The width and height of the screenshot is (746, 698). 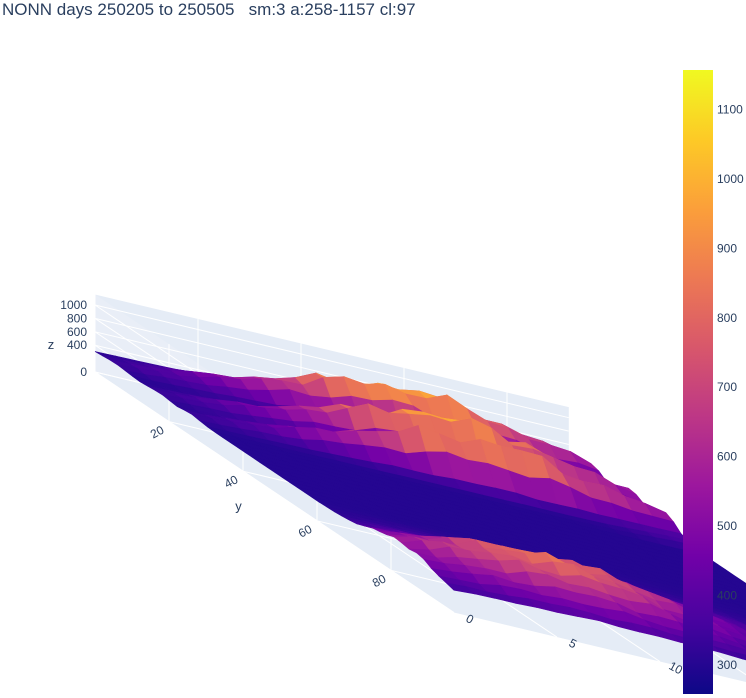 I want to click on colorbar-tick-label: 1000, so click(x=730, y=179).